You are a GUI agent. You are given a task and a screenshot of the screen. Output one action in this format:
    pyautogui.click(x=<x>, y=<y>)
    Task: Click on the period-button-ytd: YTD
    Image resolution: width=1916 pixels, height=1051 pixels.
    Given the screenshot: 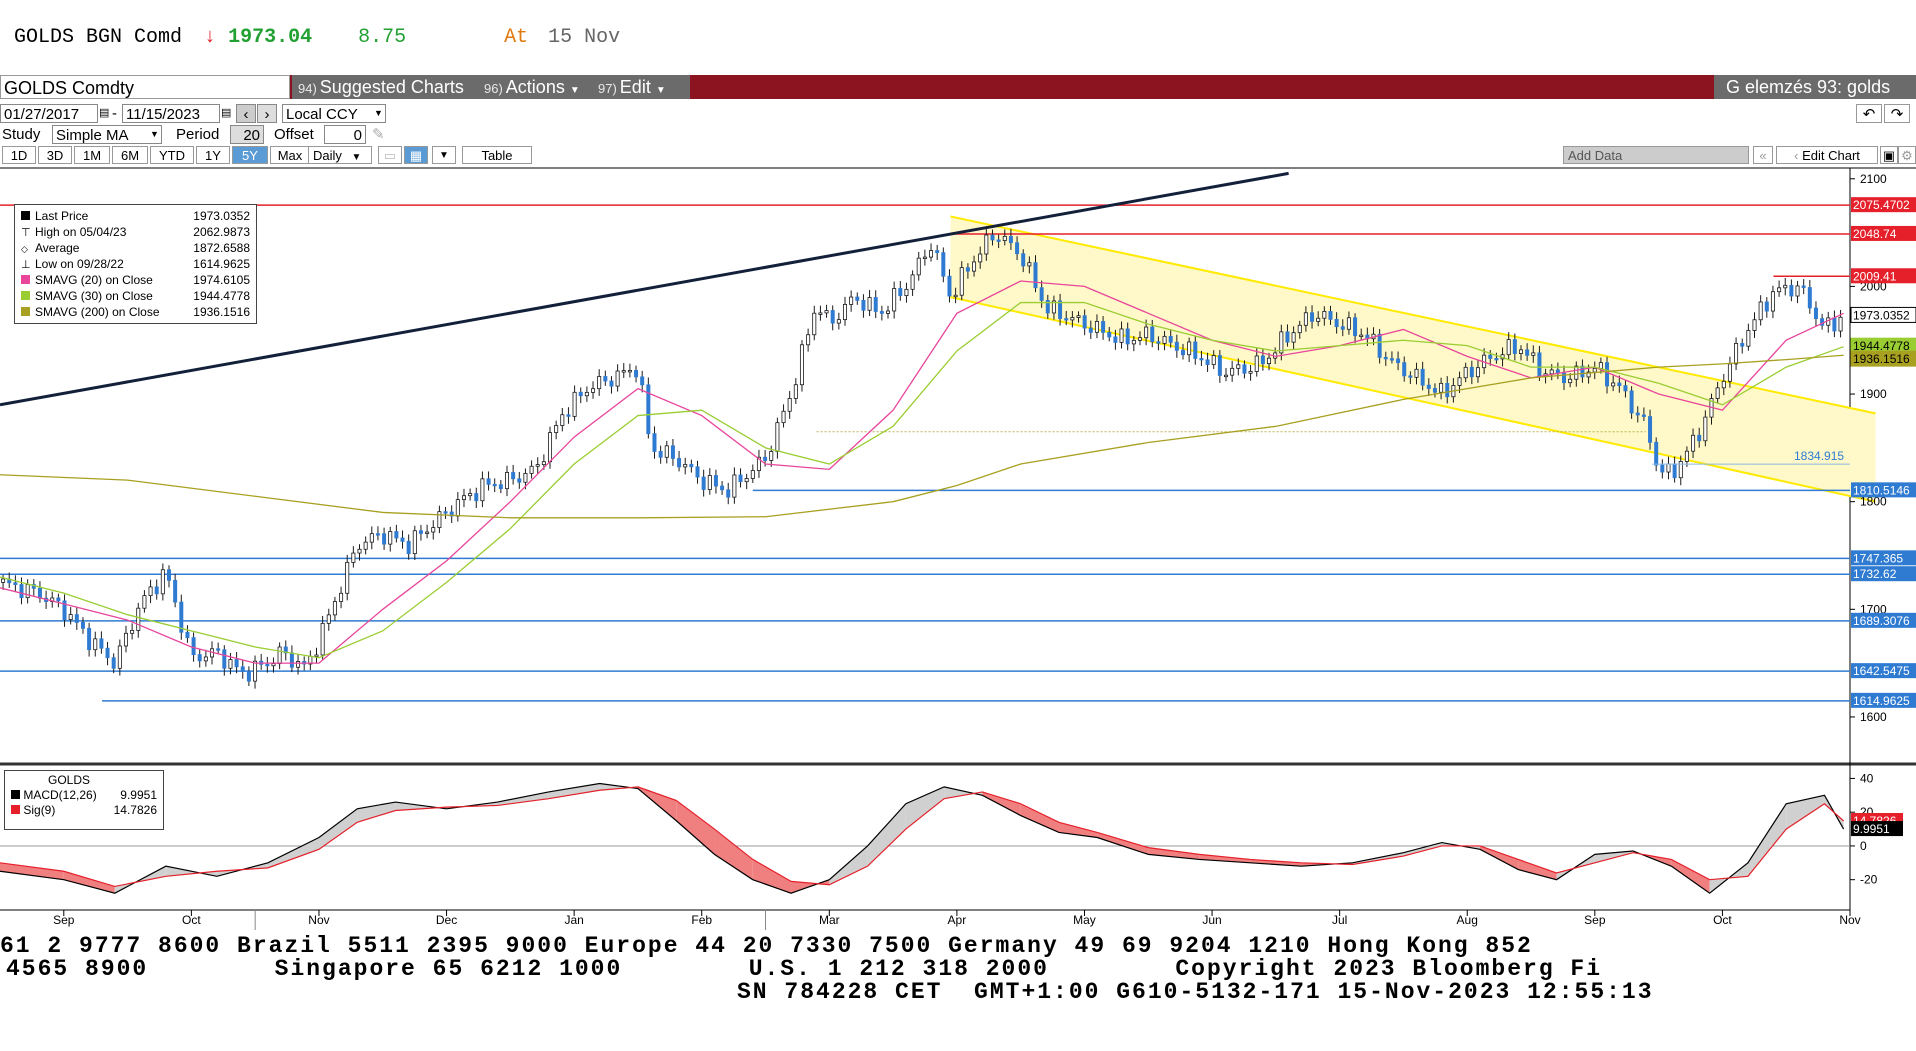 What is the action you would take?
    pyautogui.click(x=172, y=155)
    